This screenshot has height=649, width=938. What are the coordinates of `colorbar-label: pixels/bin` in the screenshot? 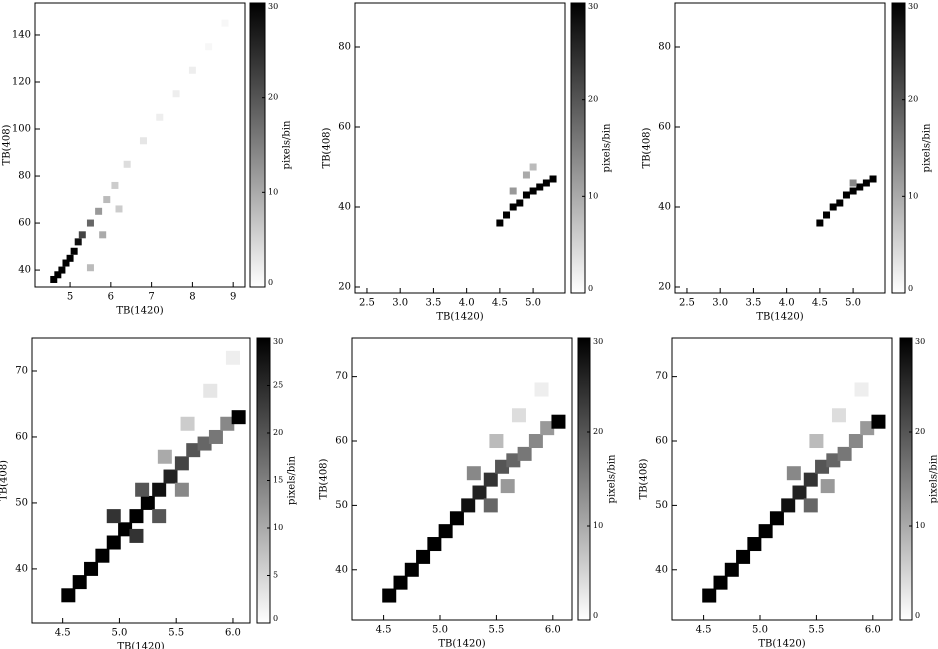 It's located at (933, 478).